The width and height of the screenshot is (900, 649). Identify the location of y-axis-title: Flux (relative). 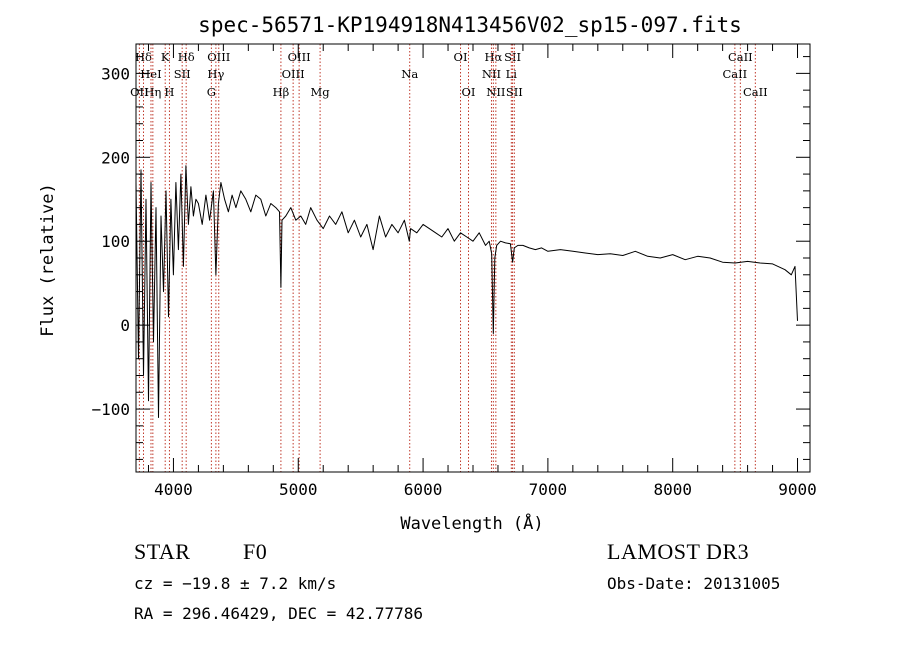
(48, 260).